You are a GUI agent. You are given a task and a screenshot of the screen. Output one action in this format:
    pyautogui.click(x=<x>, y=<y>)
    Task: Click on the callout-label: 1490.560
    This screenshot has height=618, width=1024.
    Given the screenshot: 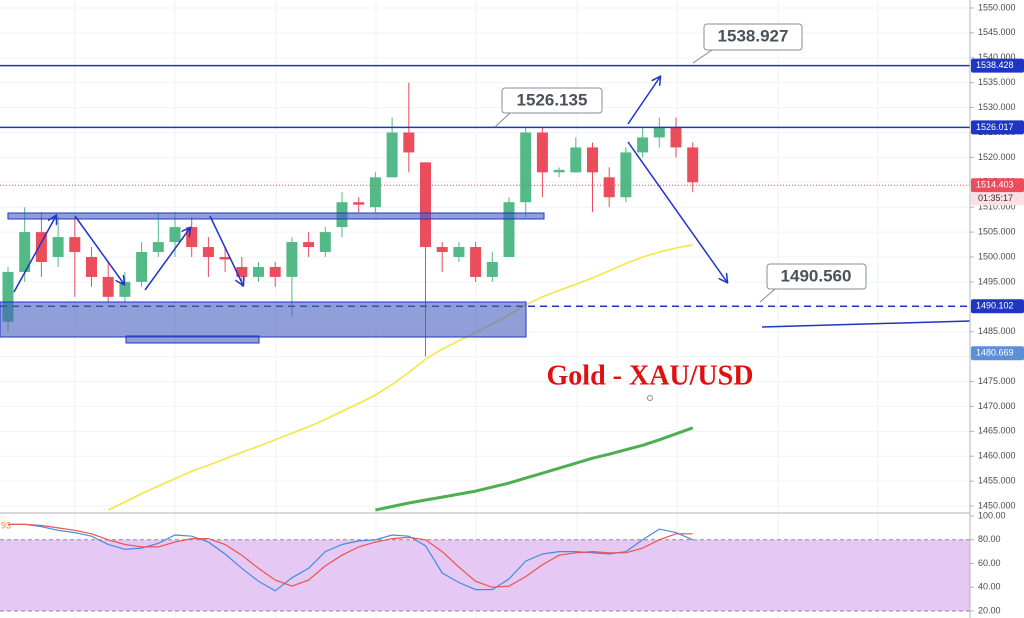 What is the action you would take?
    pyautogui.click(x=816, y=275)
    